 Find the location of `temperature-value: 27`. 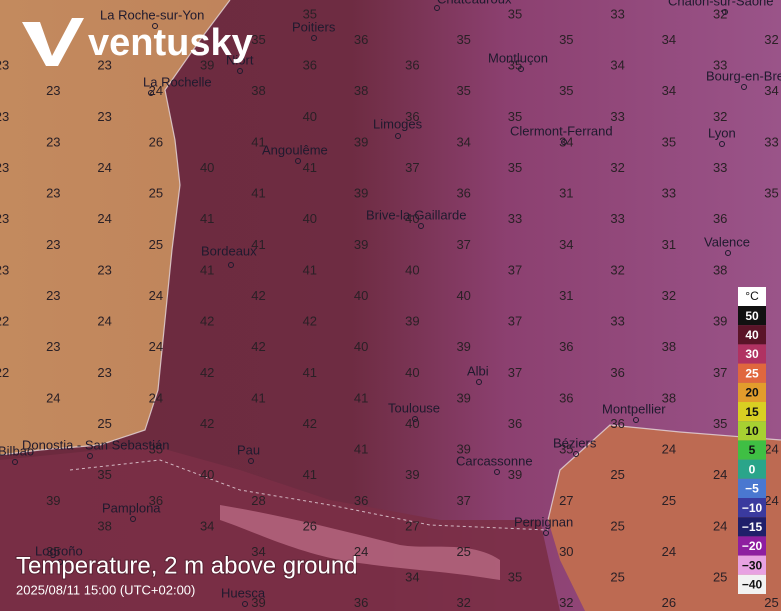

temperature-value: 27 is located at coordinates (412, 525).